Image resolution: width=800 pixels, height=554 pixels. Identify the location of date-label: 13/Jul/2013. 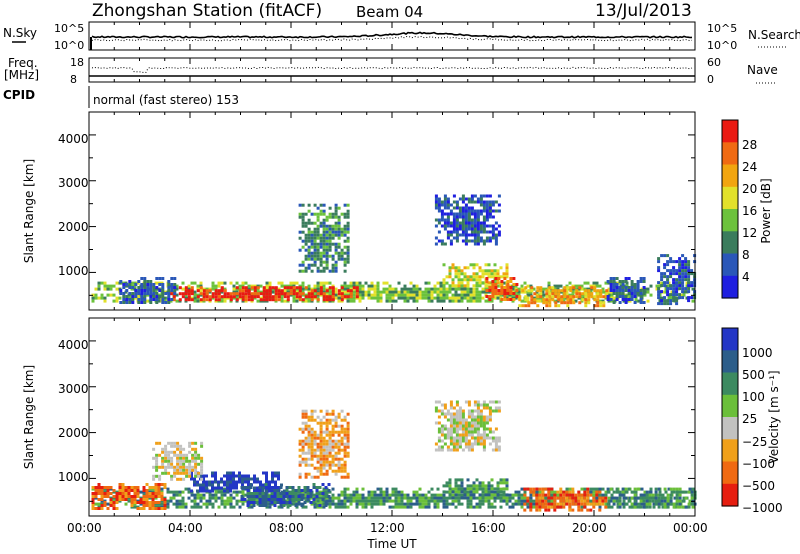
(643, 11).